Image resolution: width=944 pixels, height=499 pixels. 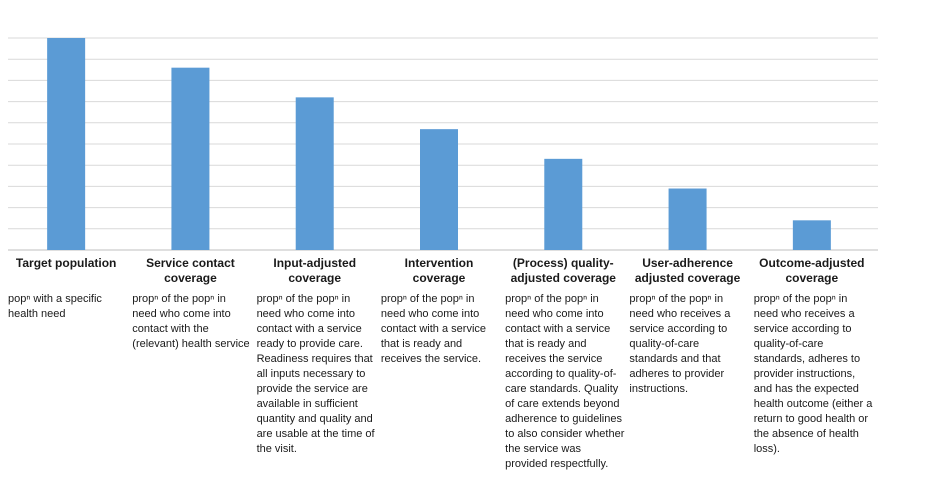 I want to click on category-label: User-adherence adjusted coverage, so click(x=687, y=270).